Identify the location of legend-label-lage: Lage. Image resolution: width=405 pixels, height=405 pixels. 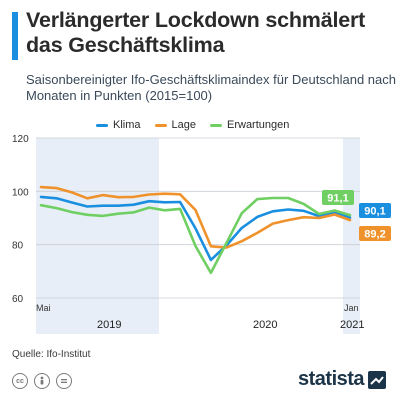
(183, 125).